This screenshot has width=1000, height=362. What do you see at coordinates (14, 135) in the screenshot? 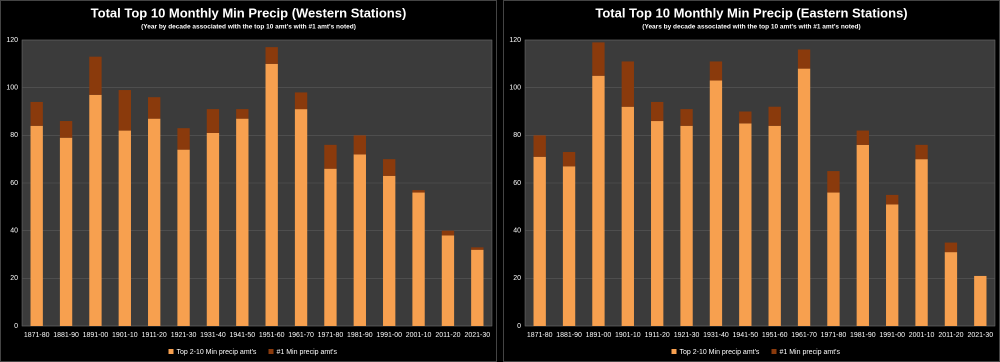
I see `y-tick-label: 80` at bounding box center [14, 135].